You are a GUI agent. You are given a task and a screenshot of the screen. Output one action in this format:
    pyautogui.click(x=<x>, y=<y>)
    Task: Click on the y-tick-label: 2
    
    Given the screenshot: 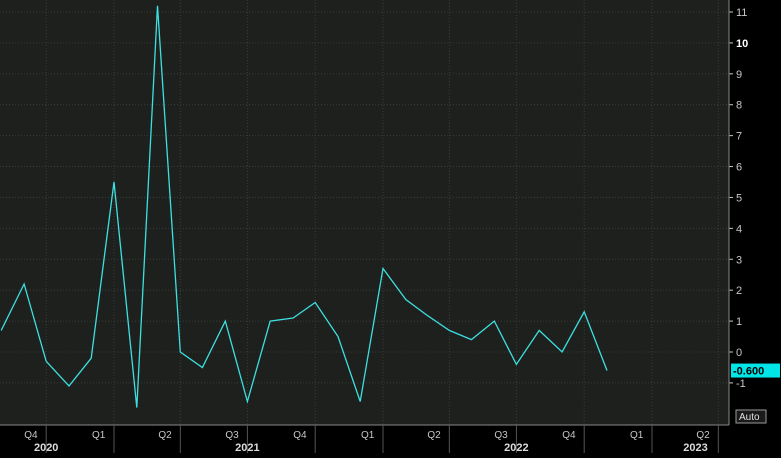 What is the action you would take?
    pyautogui.click(x=739, y=291)
    